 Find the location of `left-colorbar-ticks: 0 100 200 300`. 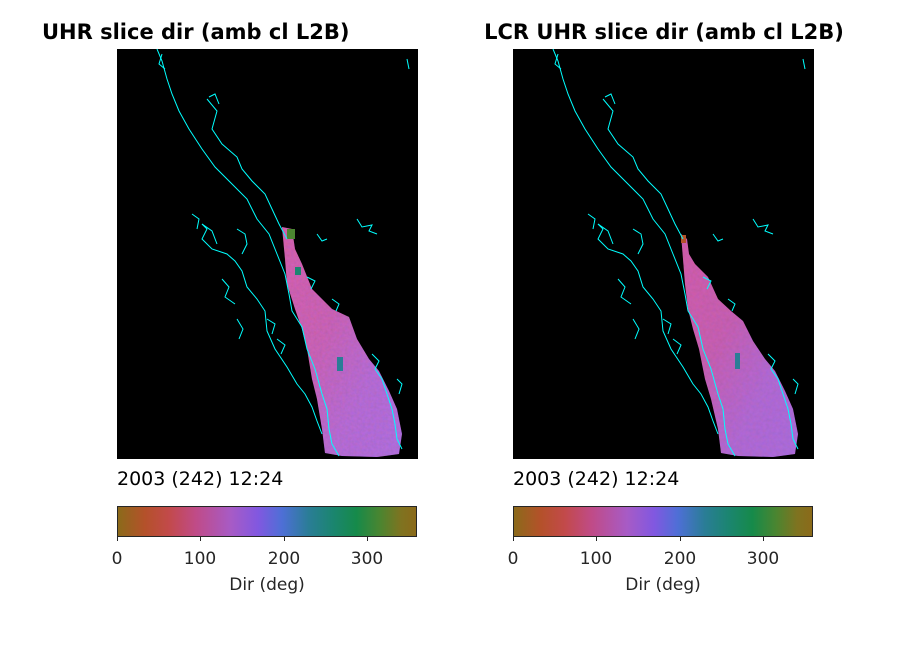

left-colorbar-ticks: 0 100 200 300 is located at coordinates (264, 557).